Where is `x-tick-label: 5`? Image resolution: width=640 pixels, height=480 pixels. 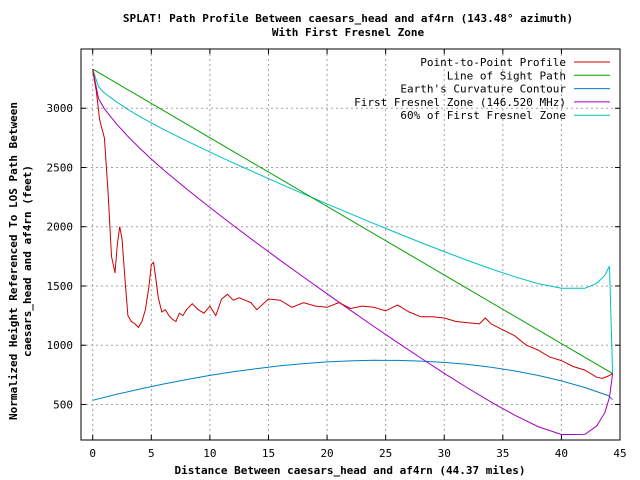 x-tick-label: 5 is located at coordinates (151, 453).